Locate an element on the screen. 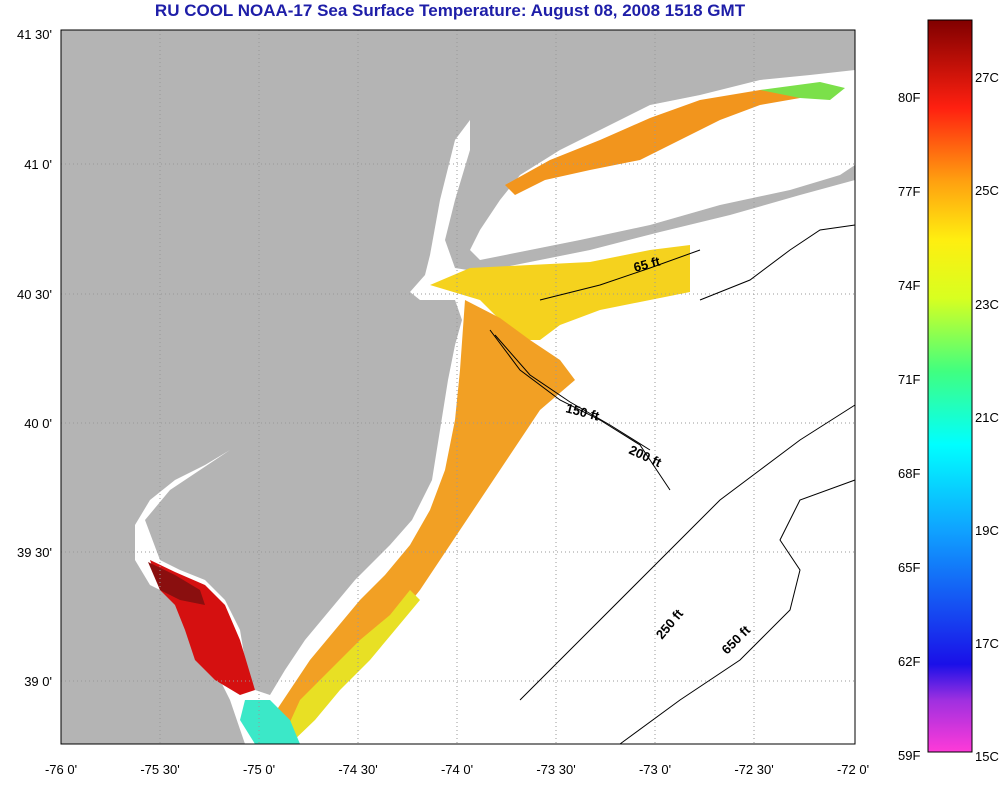 Image resolution: width=1008 pixels, height=785 pixels. ny-bight-sst is located at coordinates (560, 292).